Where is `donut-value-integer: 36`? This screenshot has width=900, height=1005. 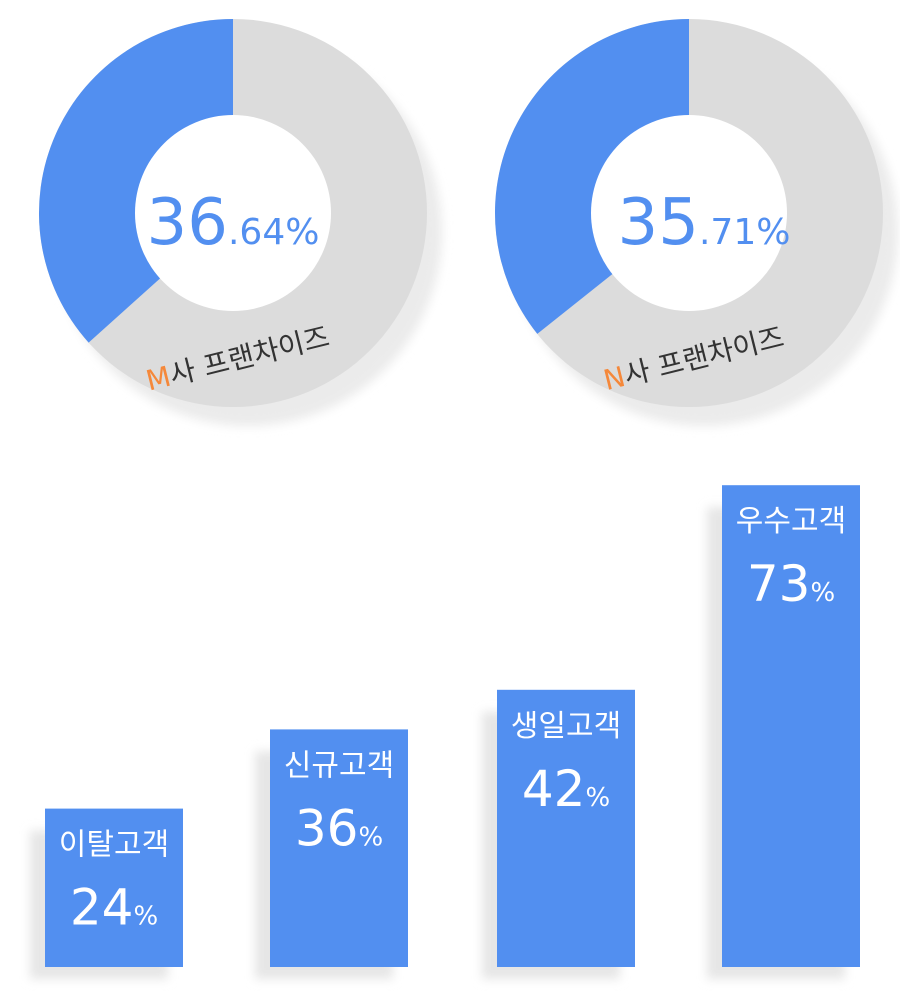 donut-value-integer: 36 is located at coordinates (187, 223).